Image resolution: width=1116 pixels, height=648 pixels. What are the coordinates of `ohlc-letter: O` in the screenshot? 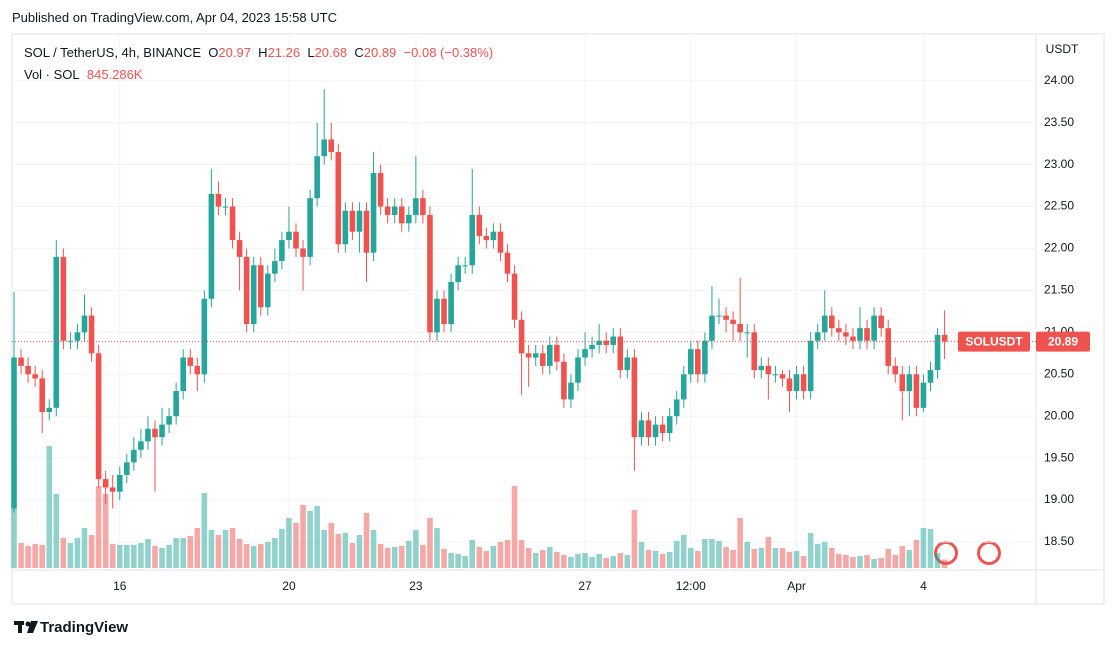 It's located at (213, 52).